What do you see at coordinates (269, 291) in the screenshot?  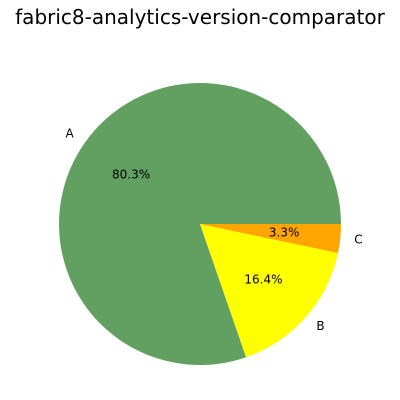 I see `pie-slice-b` at bounding box center [269, 291].